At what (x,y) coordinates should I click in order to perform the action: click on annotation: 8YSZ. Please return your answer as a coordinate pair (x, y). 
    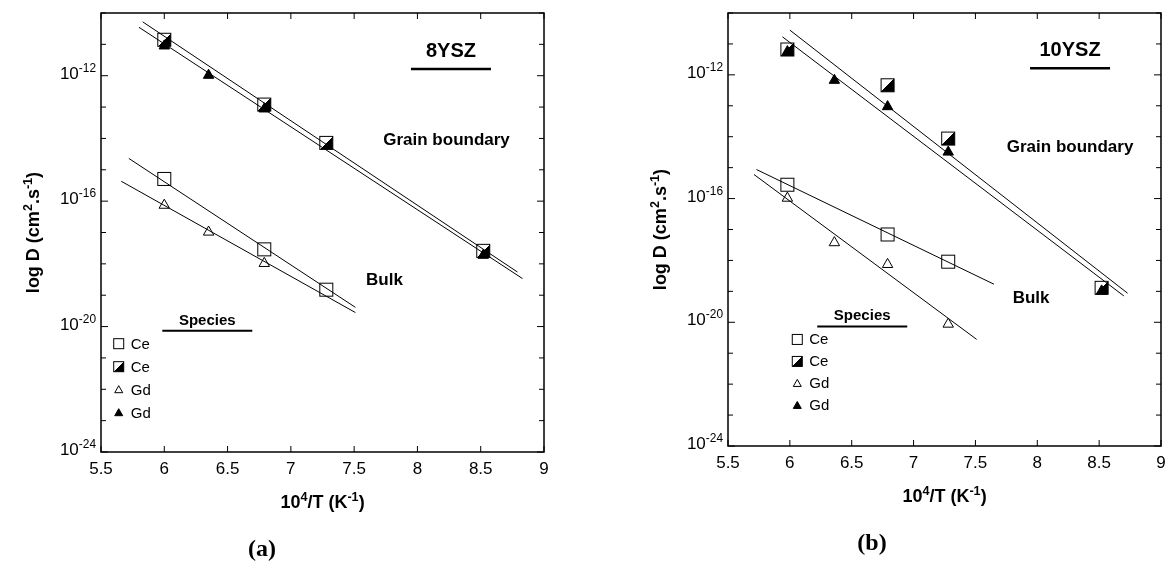
    Looking at the image, I should click on (450, 49).